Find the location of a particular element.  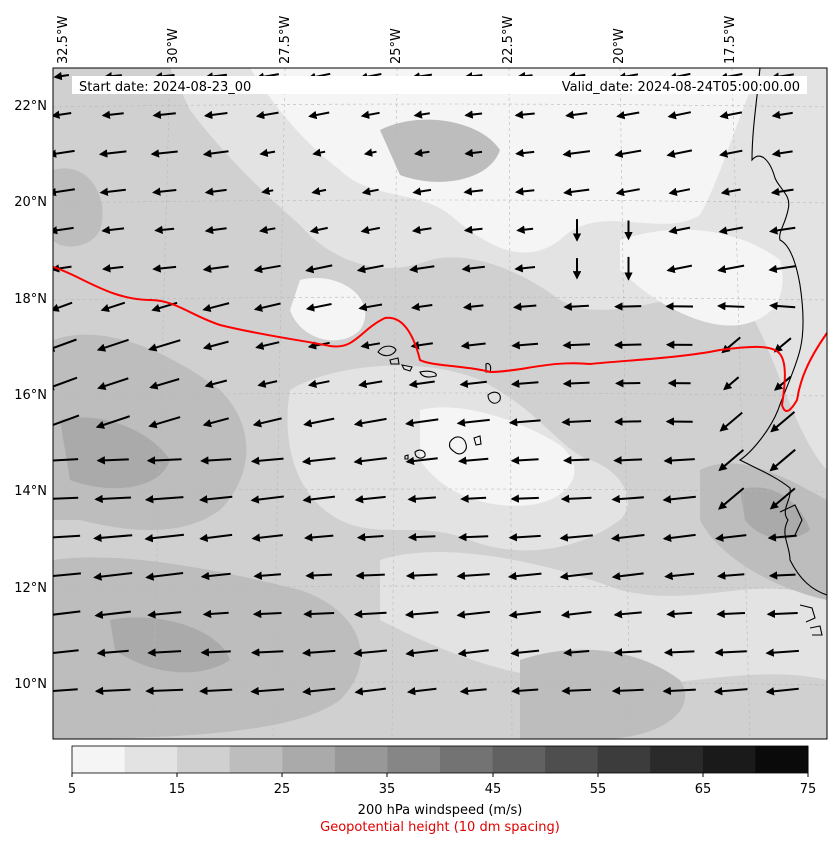

colorbar-tick-label: 25 is located at coordinates (282, 789).